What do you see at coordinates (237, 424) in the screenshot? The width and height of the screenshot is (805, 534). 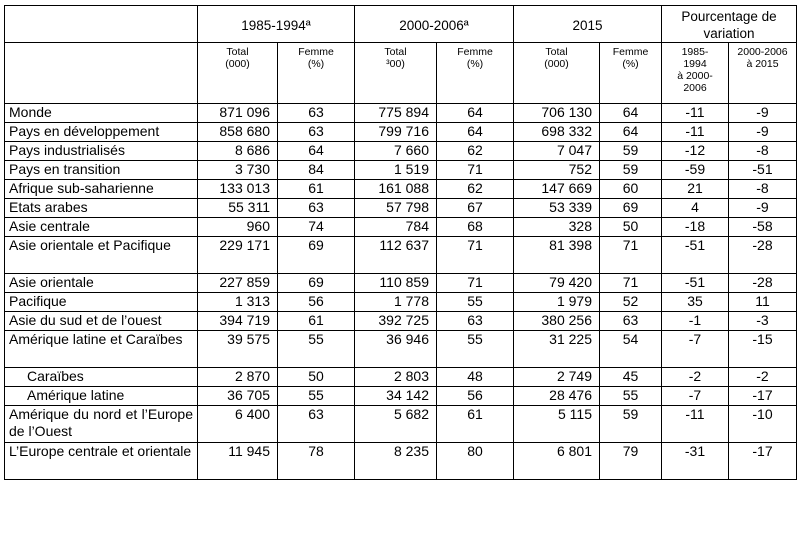 I see `table-cell: 6 400` at bounding box center [237, 424].